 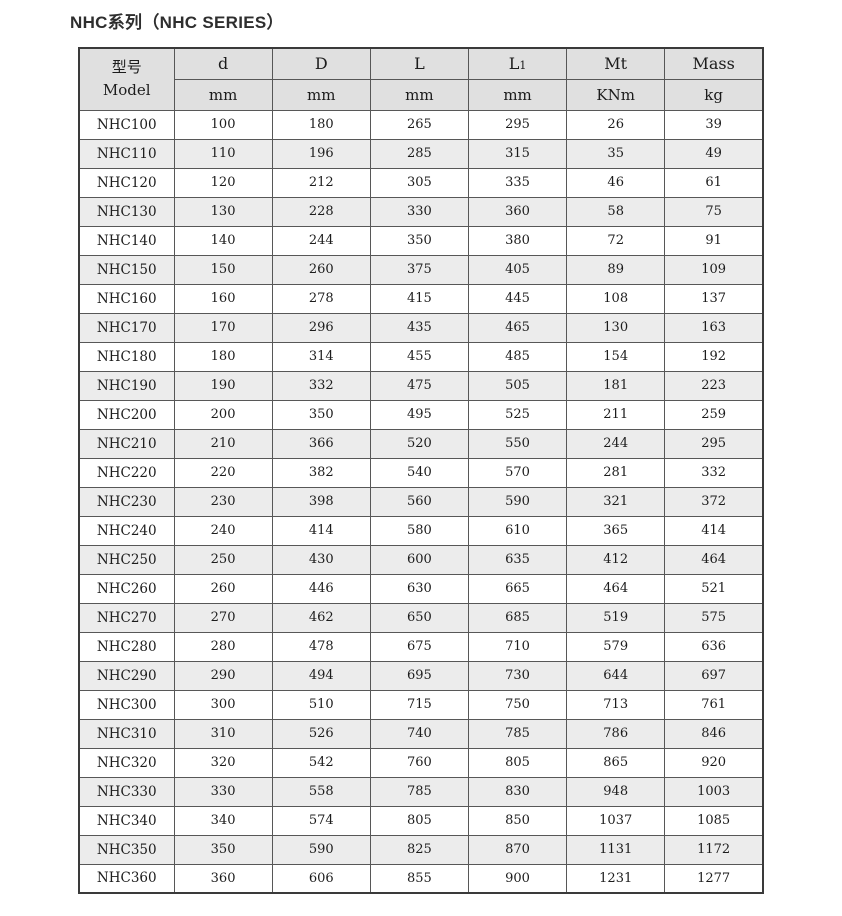 What do you see at coordinates (321, 762) in the screenshot?
I see `value-cell: 542` at bounding box center [321, 762].